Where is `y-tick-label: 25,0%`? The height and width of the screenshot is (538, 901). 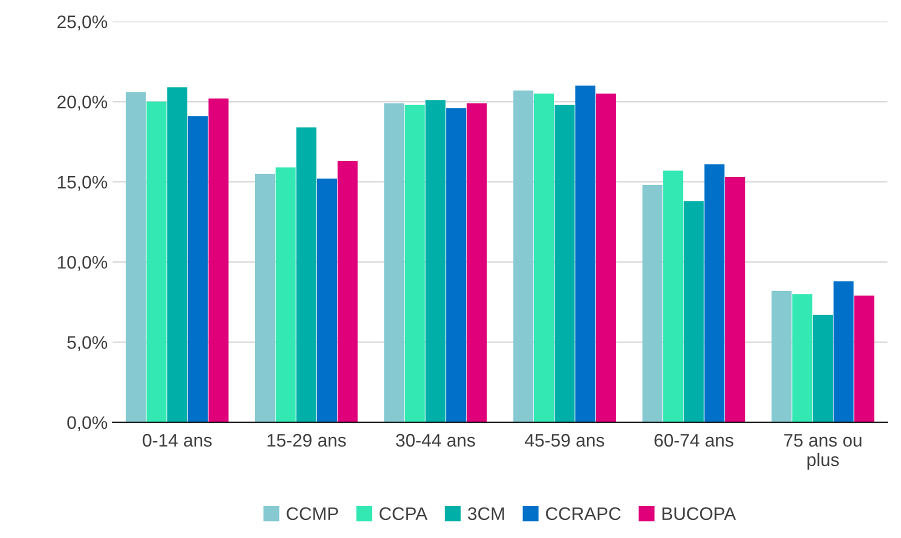 y-tick-label: 25,0% is located at coordinates (82, 22).